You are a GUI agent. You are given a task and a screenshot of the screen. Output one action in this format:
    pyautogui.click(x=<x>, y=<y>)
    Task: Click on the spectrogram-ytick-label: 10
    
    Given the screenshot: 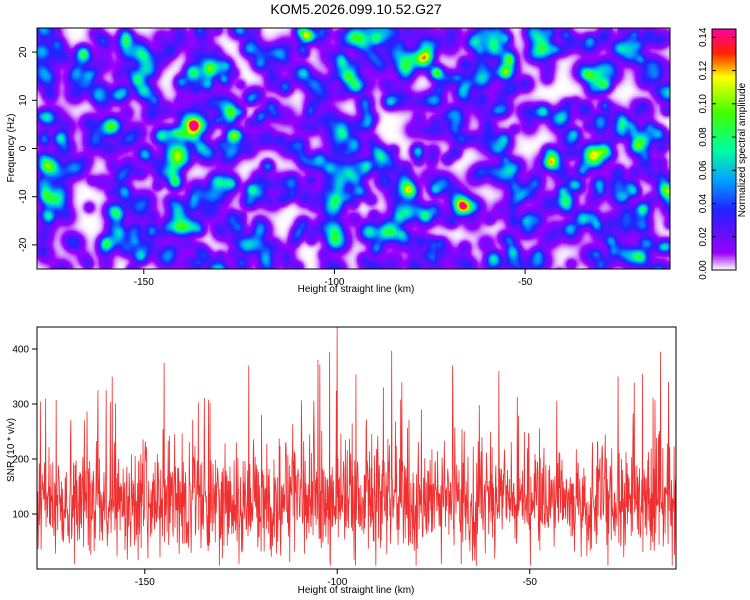 What is the action you would take?
    pyautogui.click(x=23, y=100)
    